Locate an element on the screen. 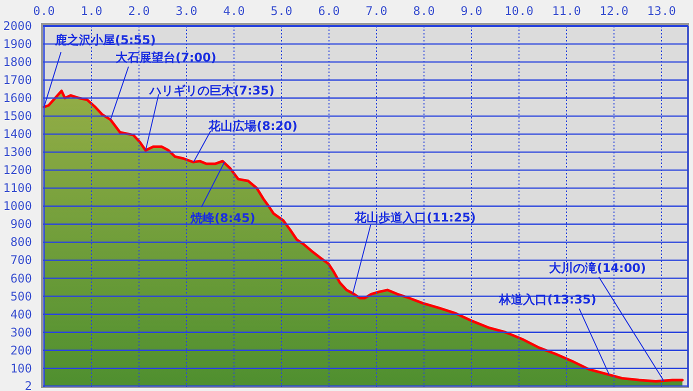 The width and height of the screenshot is (693, 391). annotation: 林道入口(13:35) is located at coordinates (547, 299).